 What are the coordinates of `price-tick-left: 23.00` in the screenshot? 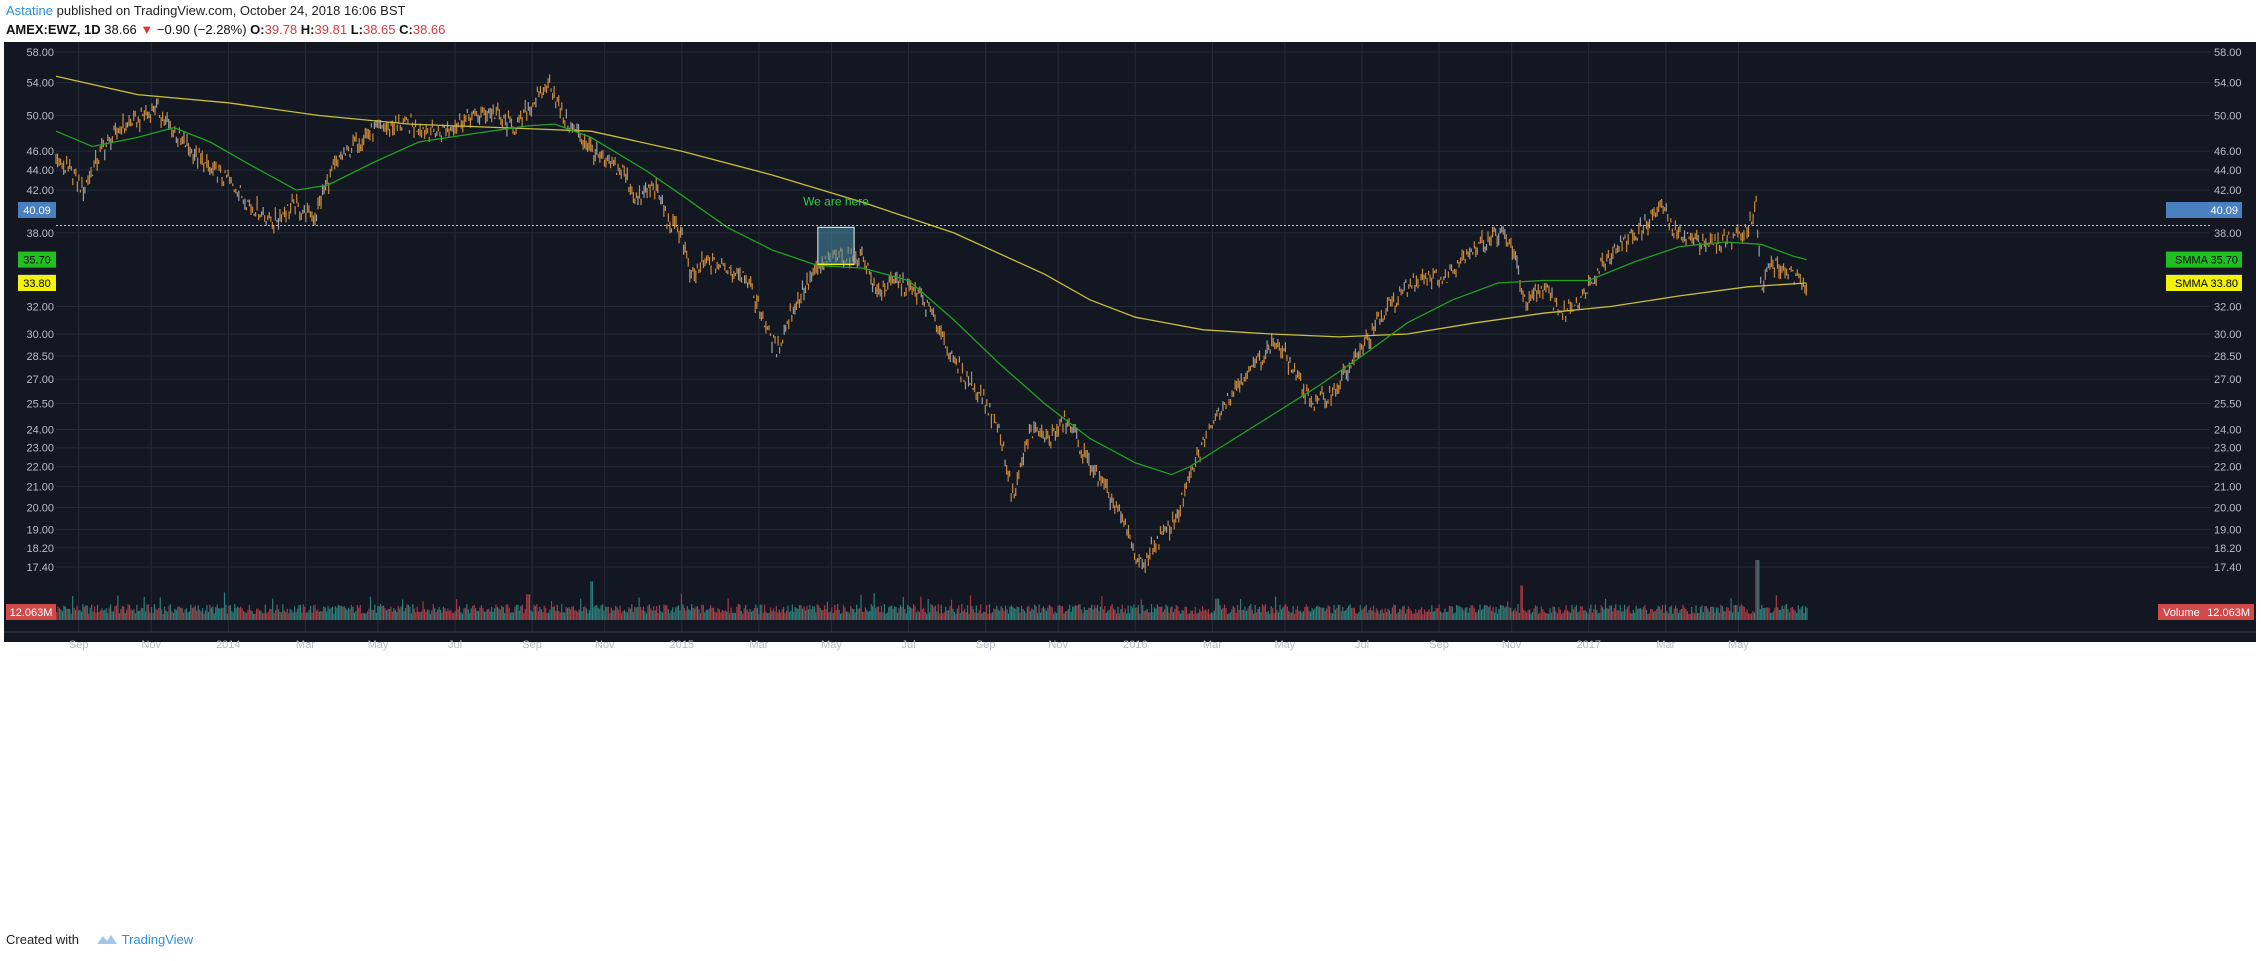 It's located at (40, 449).